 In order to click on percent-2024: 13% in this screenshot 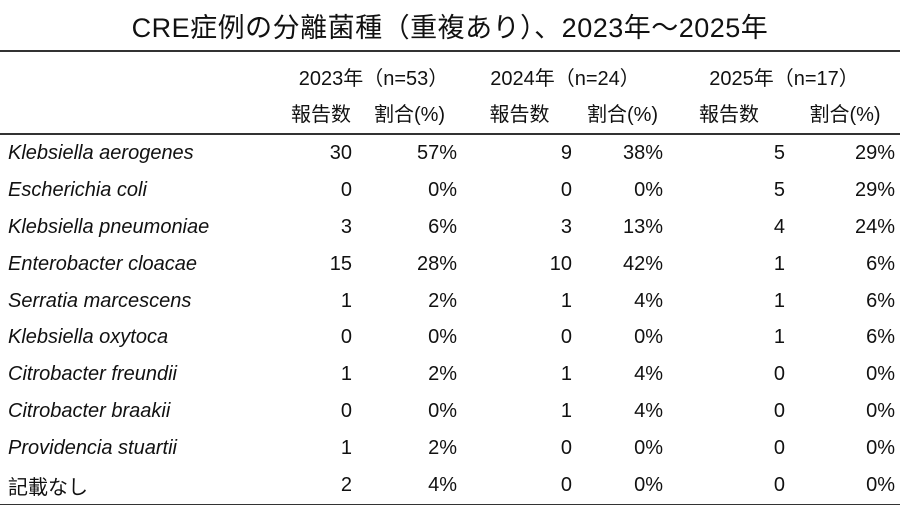, I will do `click(643, 226)`.